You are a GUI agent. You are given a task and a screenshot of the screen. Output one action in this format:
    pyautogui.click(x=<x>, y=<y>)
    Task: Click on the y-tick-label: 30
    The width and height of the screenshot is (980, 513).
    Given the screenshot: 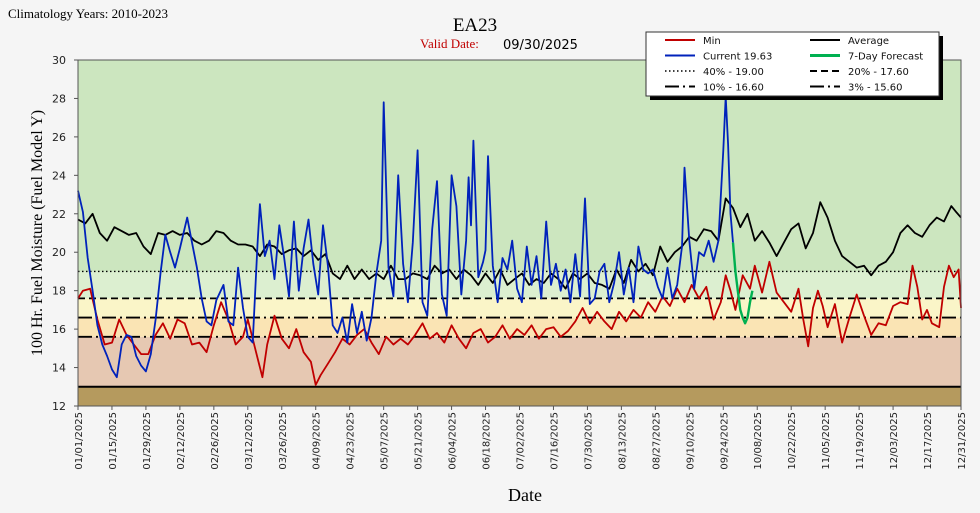 What is the action you would take?
    pyautogui.click(x=59, y=60)
    